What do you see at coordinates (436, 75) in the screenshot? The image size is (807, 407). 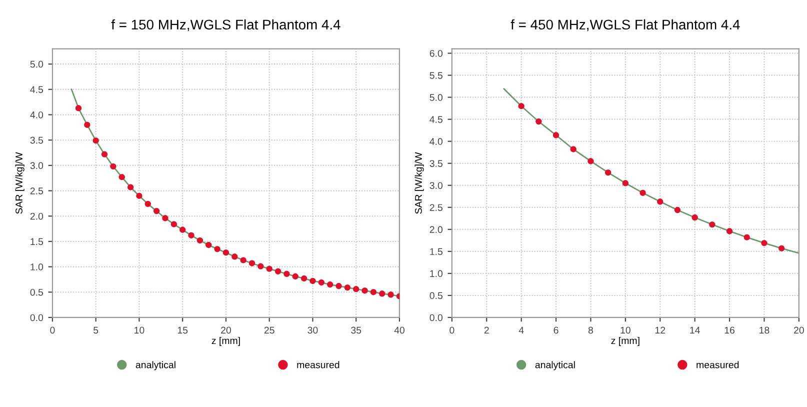 I see `y-tick-label: 5.5` at bounding box center [436, 75].